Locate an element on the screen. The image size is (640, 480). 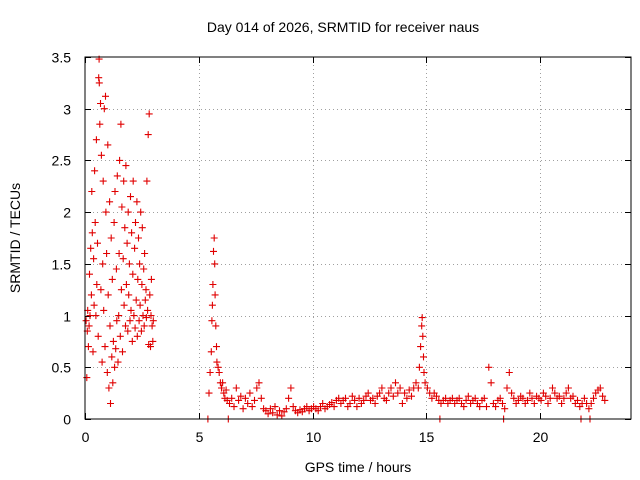
y-tick-label: 0 is located at coordinates (67, 420).